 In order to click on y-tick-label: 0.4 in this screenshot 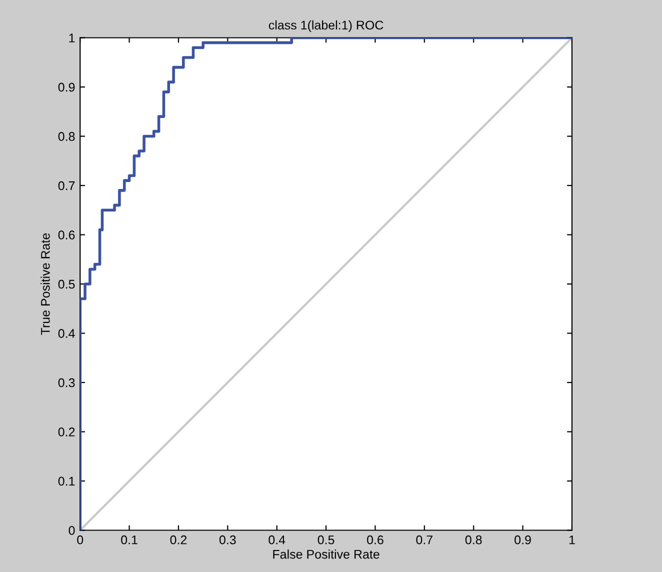, I will do `click(66, 333)`.